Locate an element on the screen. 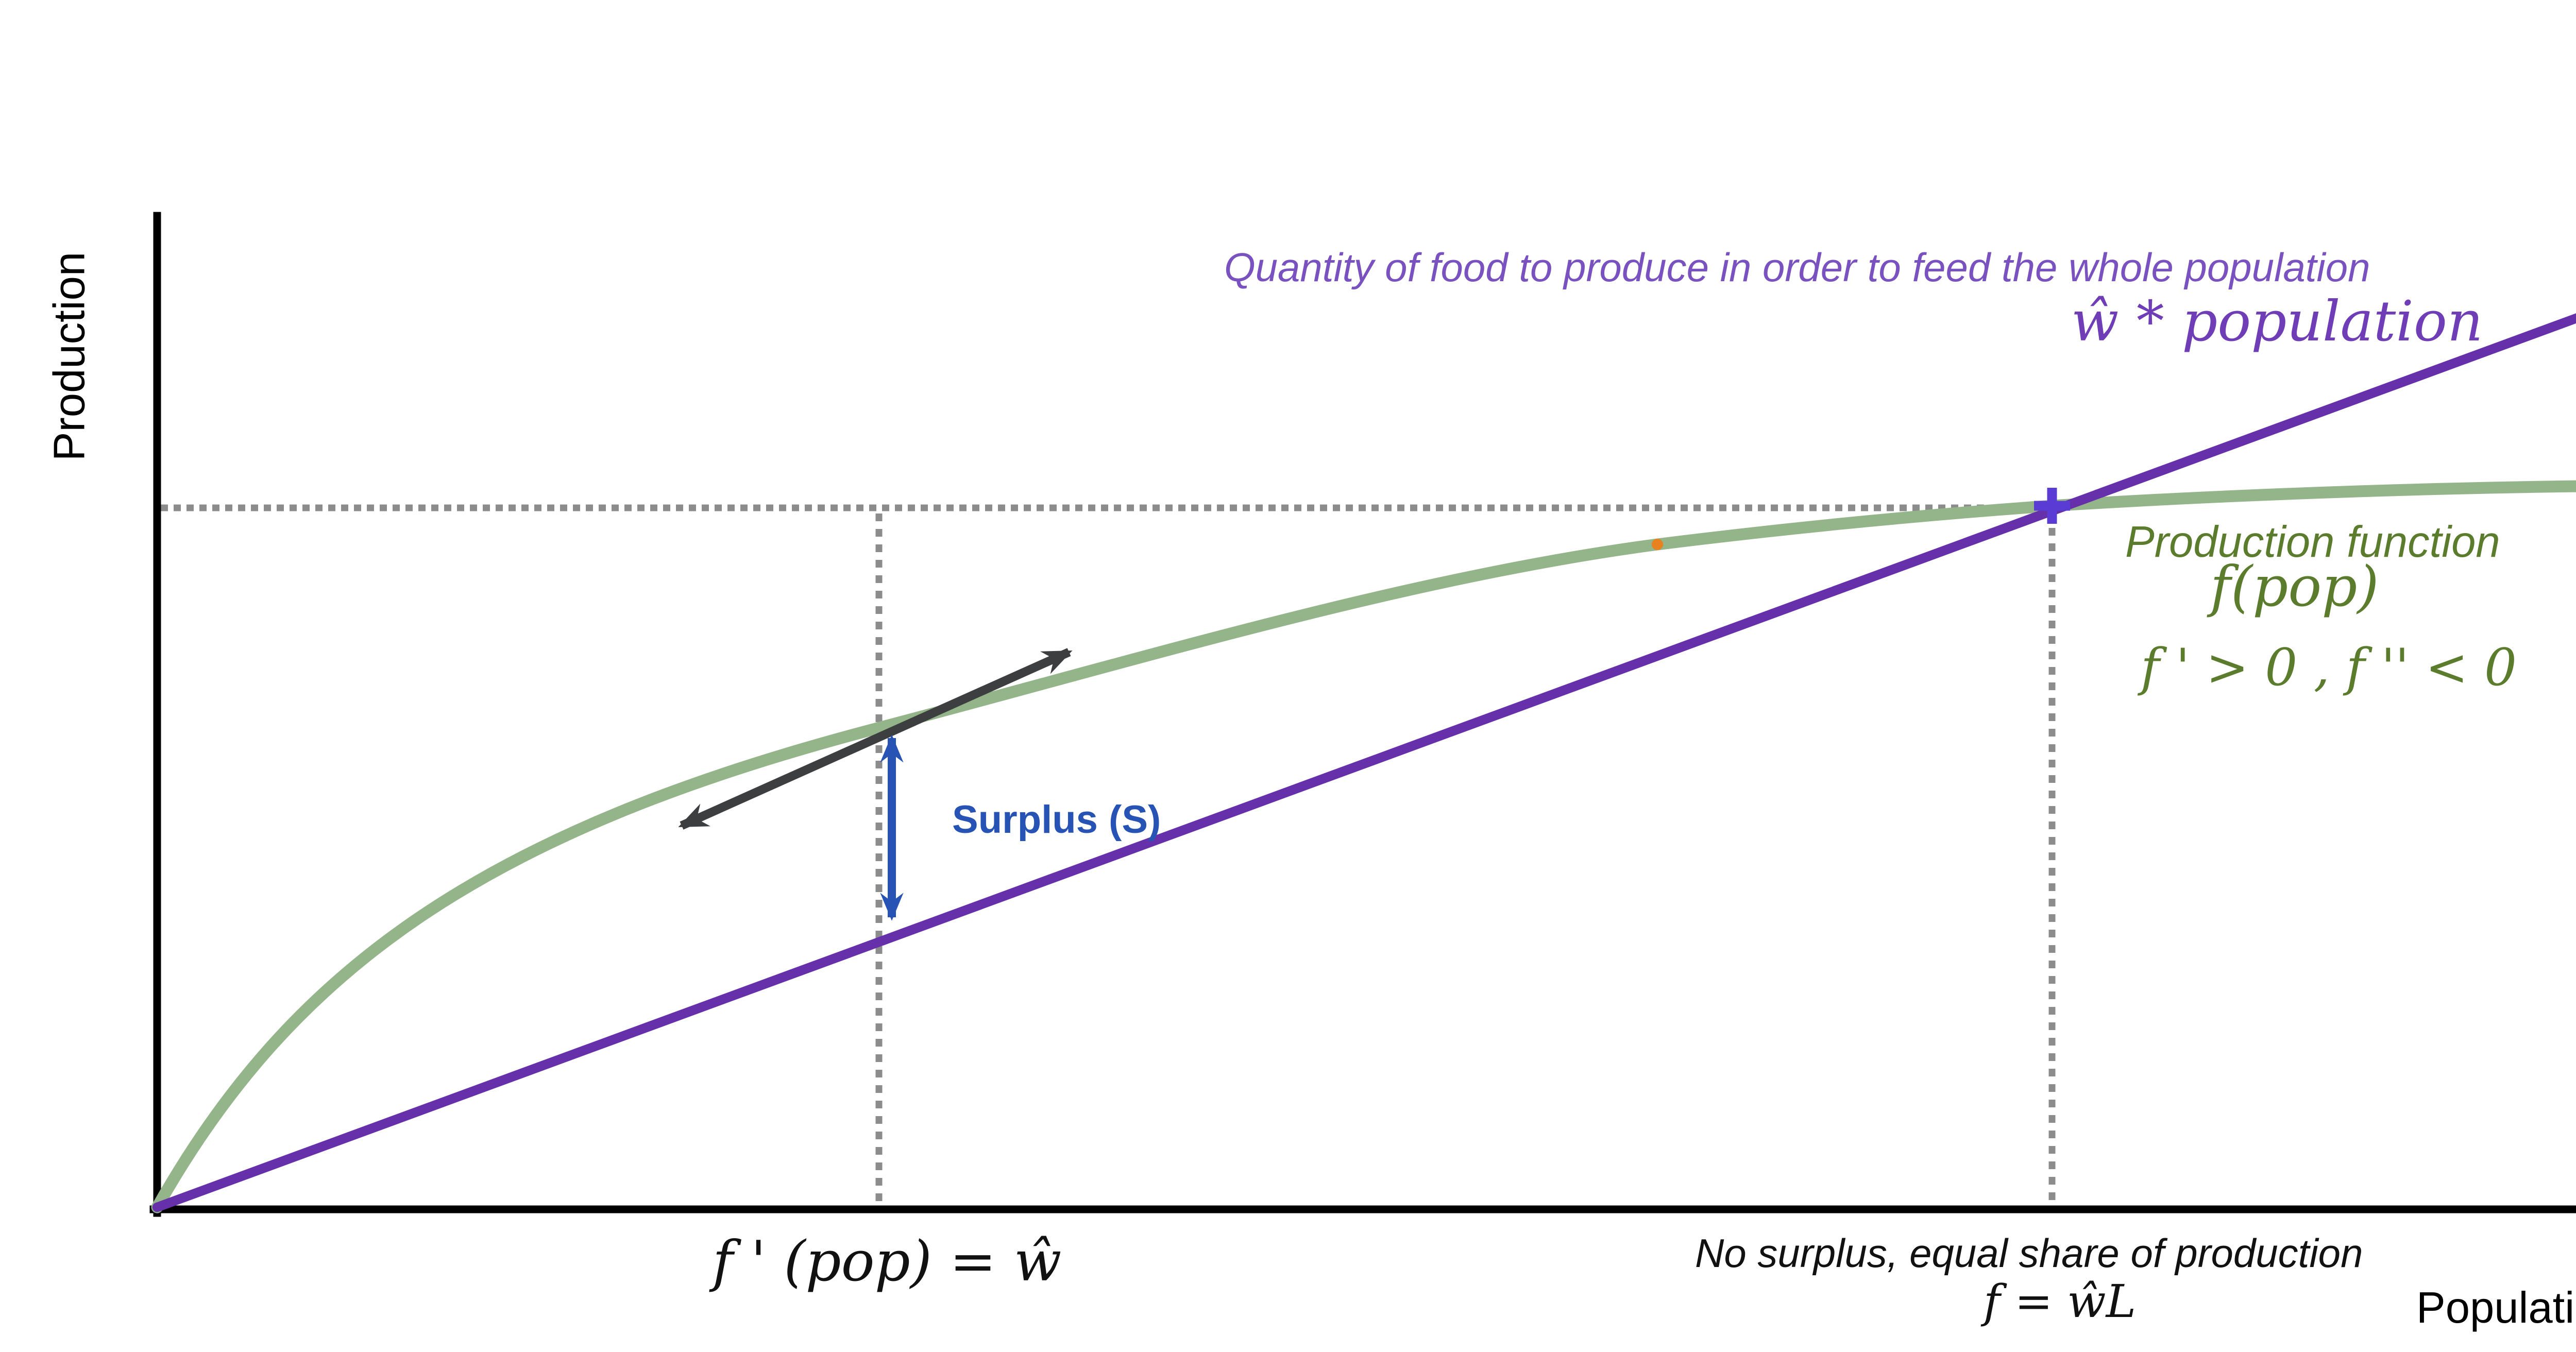 This screenshot has height=1352, width=2576. surplus-label: Surplus (S) is located at coordinates (1056, 820).